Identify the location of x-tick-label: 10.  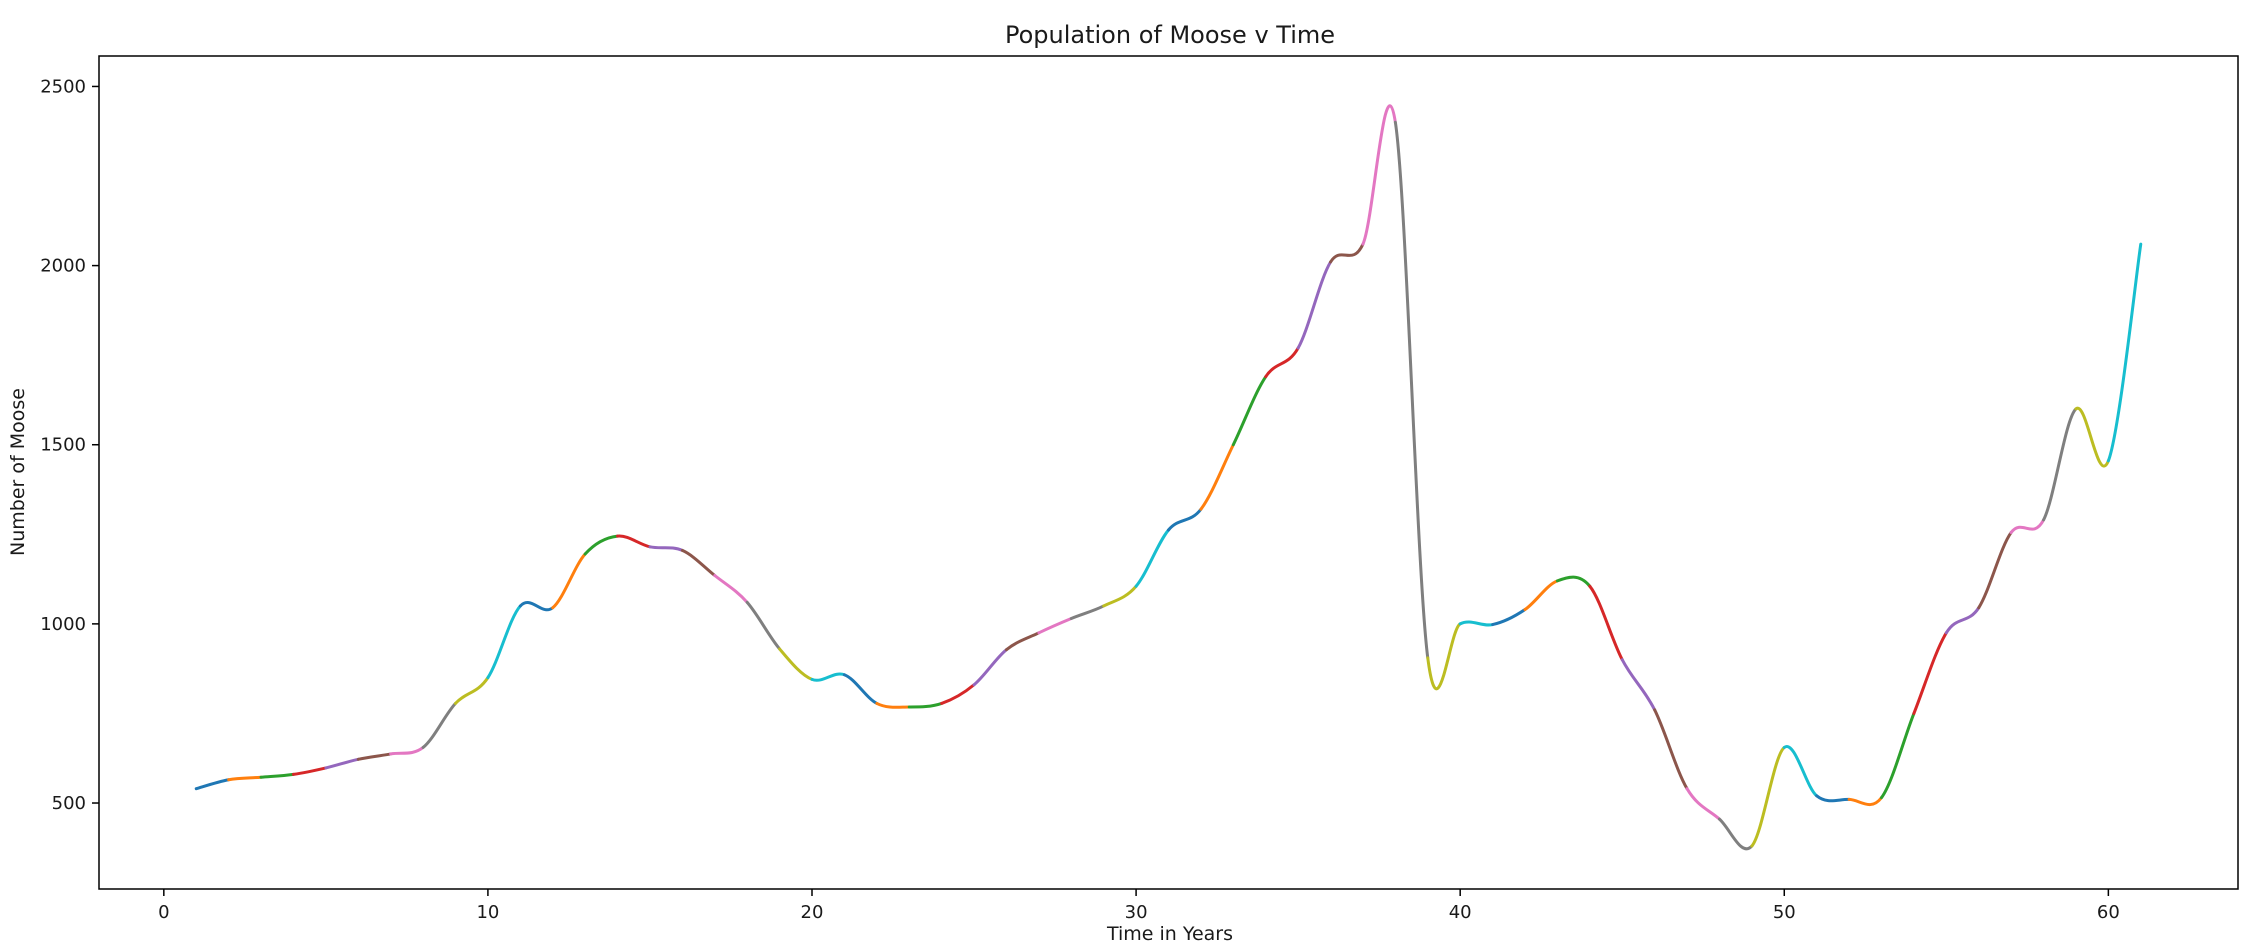
(487, 912).